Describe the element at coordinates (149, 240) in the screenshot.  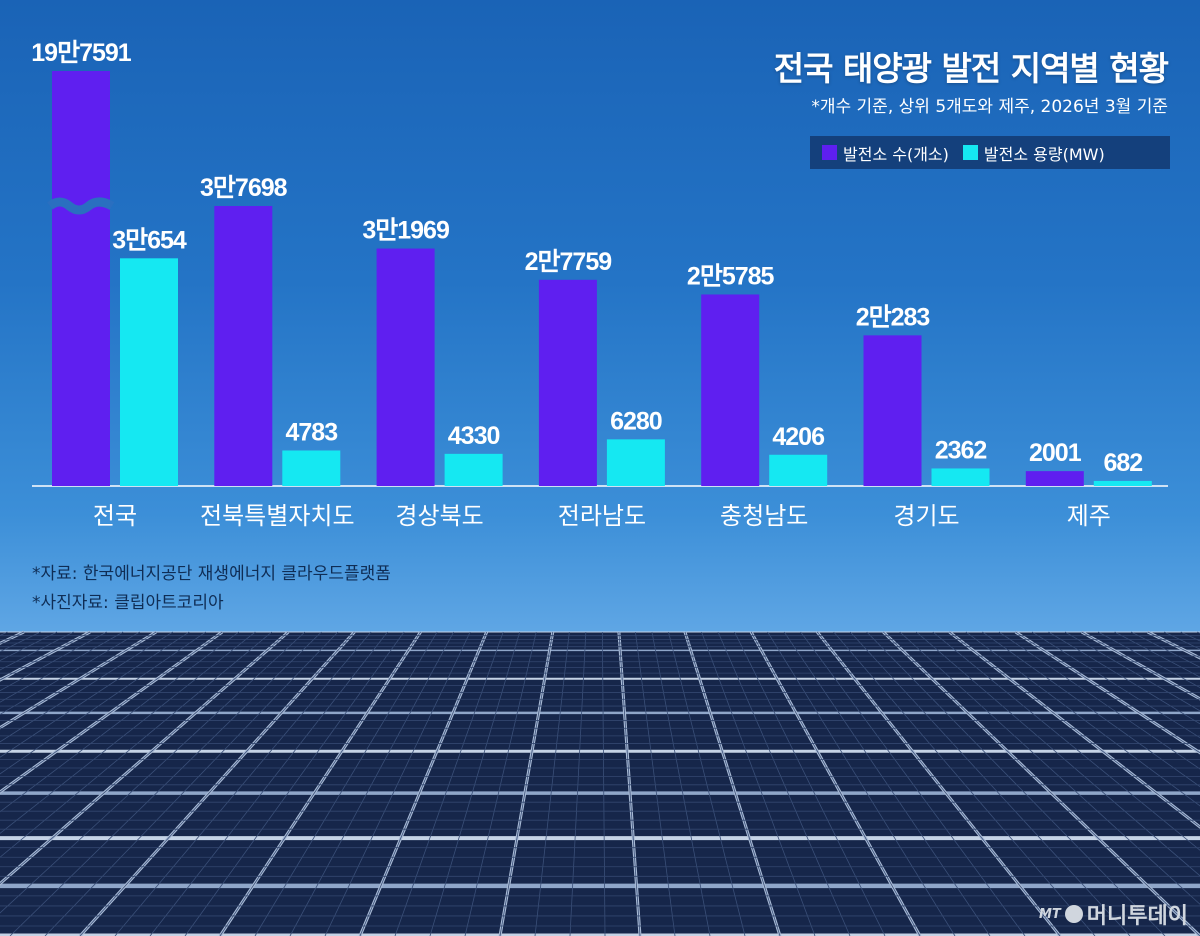
I see `data-label: 3만654` at that location.